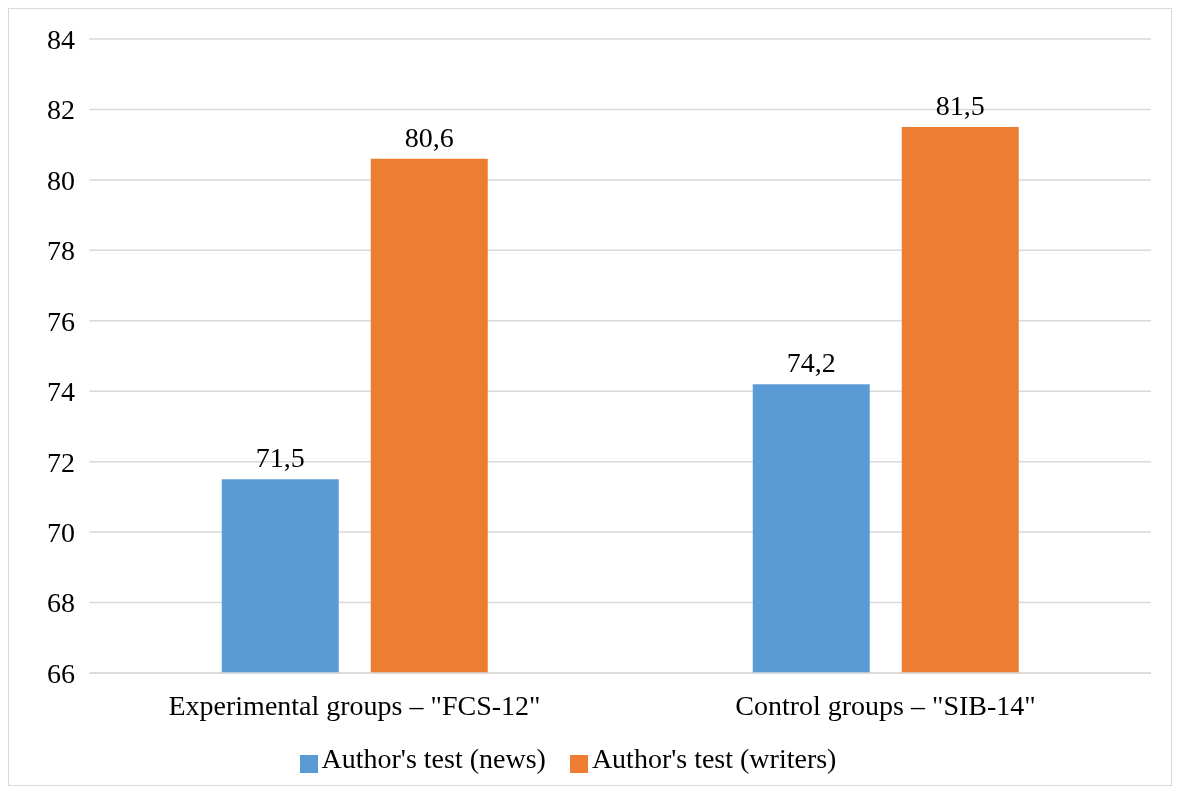 This screenshot has width=1180, height=794. I want to click on x-tick-label: Control groups – "SIB-14", so click(885, 705).